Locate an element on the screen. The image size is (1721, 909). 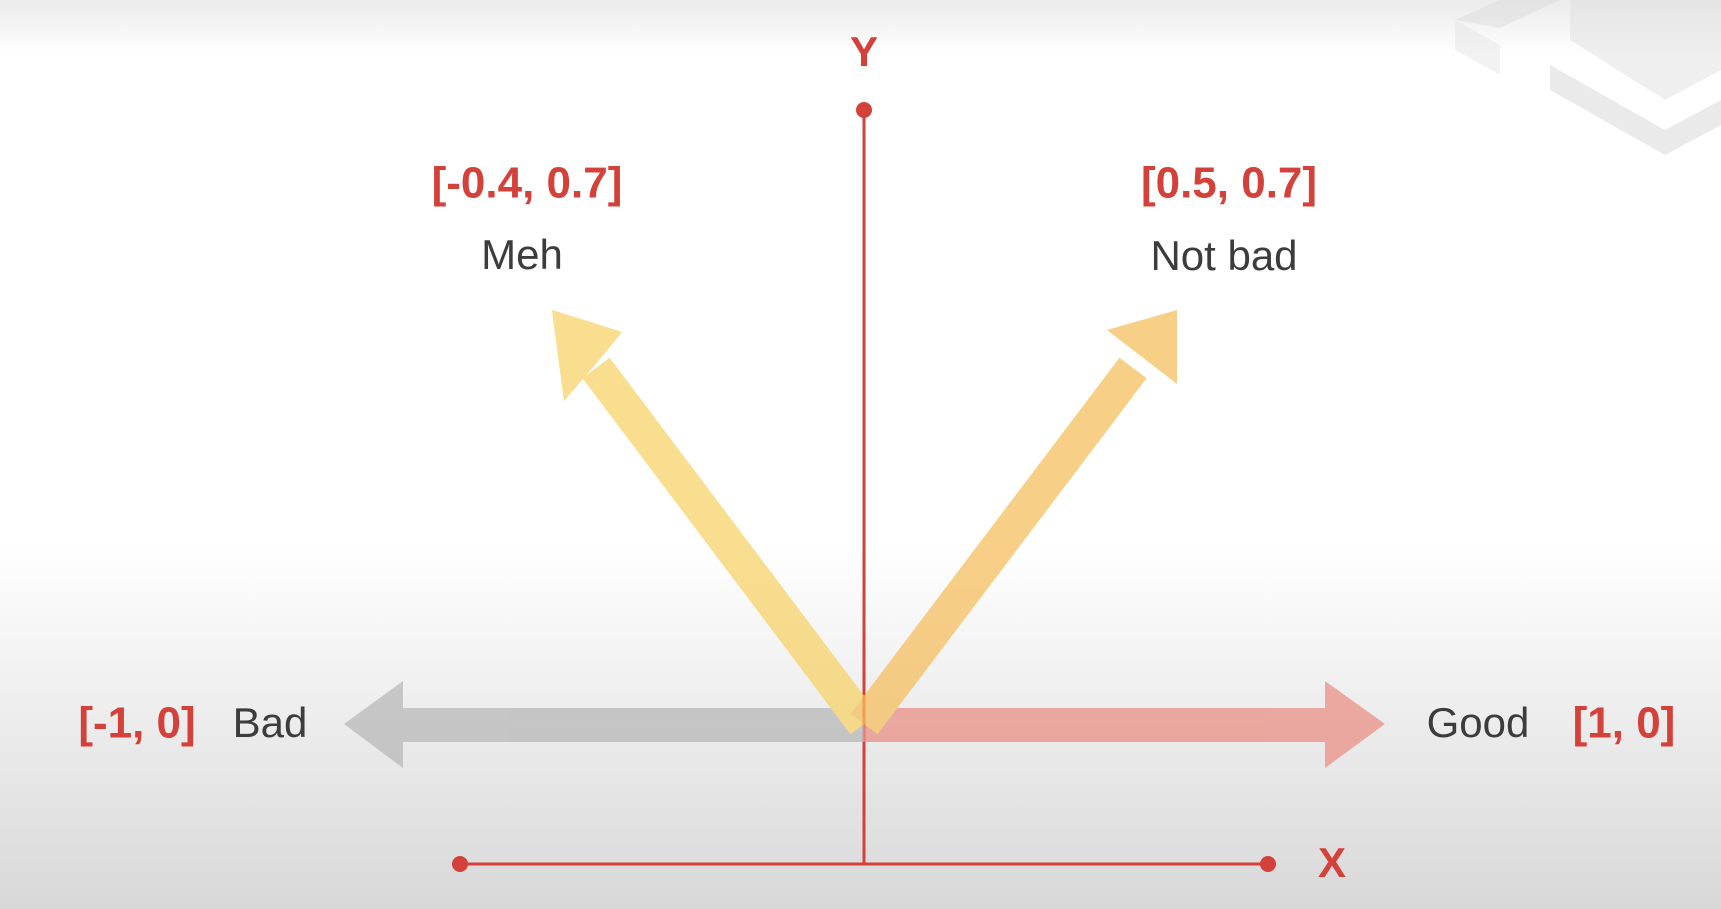
arrow-not-bad is located at coordinates (1013, 522).